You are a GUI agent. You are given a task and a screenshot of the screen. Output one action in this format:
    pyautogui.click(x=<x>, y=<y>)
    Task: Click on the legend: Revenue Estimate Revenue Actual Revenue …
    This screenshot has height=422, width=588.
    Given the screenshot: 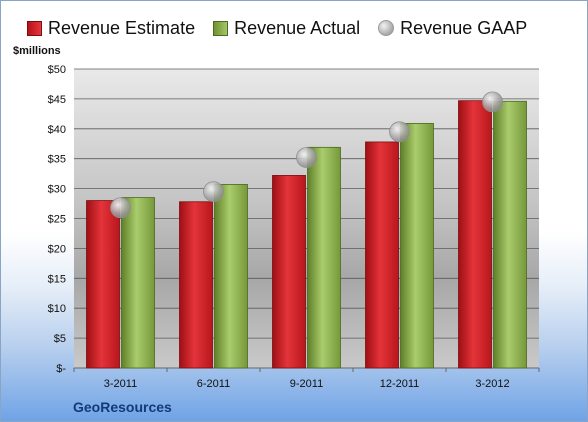 What is the action you would take?
    pyautogui.click(x=302, y=28)
    